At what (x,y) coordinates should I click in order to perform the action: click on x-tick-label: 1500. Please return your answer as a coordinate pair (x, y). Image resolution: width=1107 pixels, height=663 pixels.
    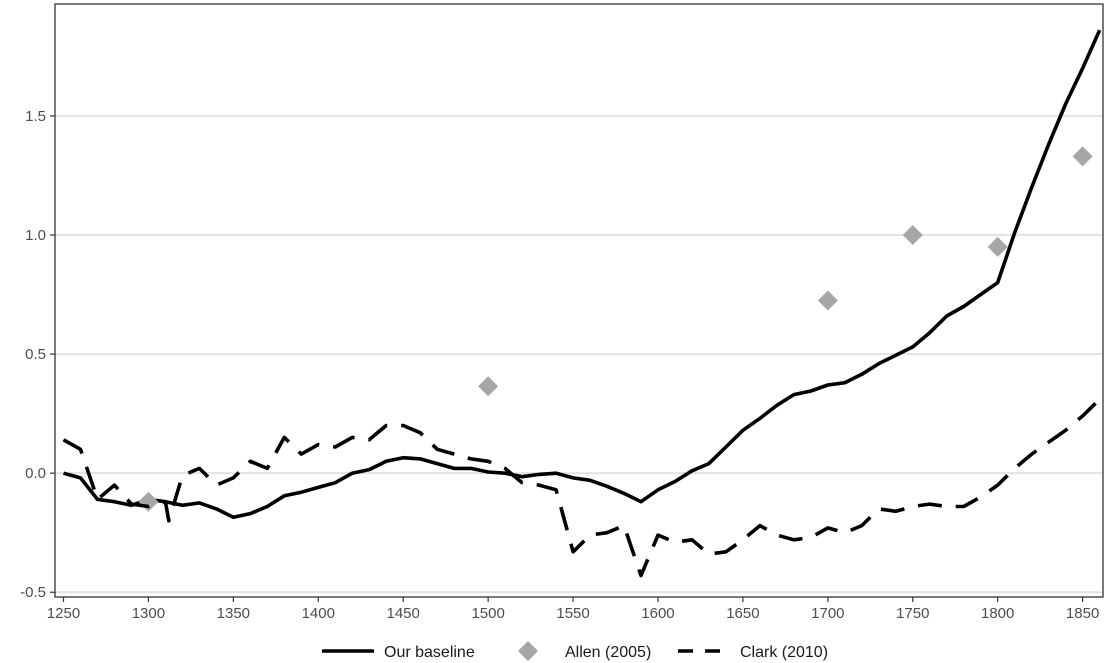
    Looking at the image, I should click on (487, 613).